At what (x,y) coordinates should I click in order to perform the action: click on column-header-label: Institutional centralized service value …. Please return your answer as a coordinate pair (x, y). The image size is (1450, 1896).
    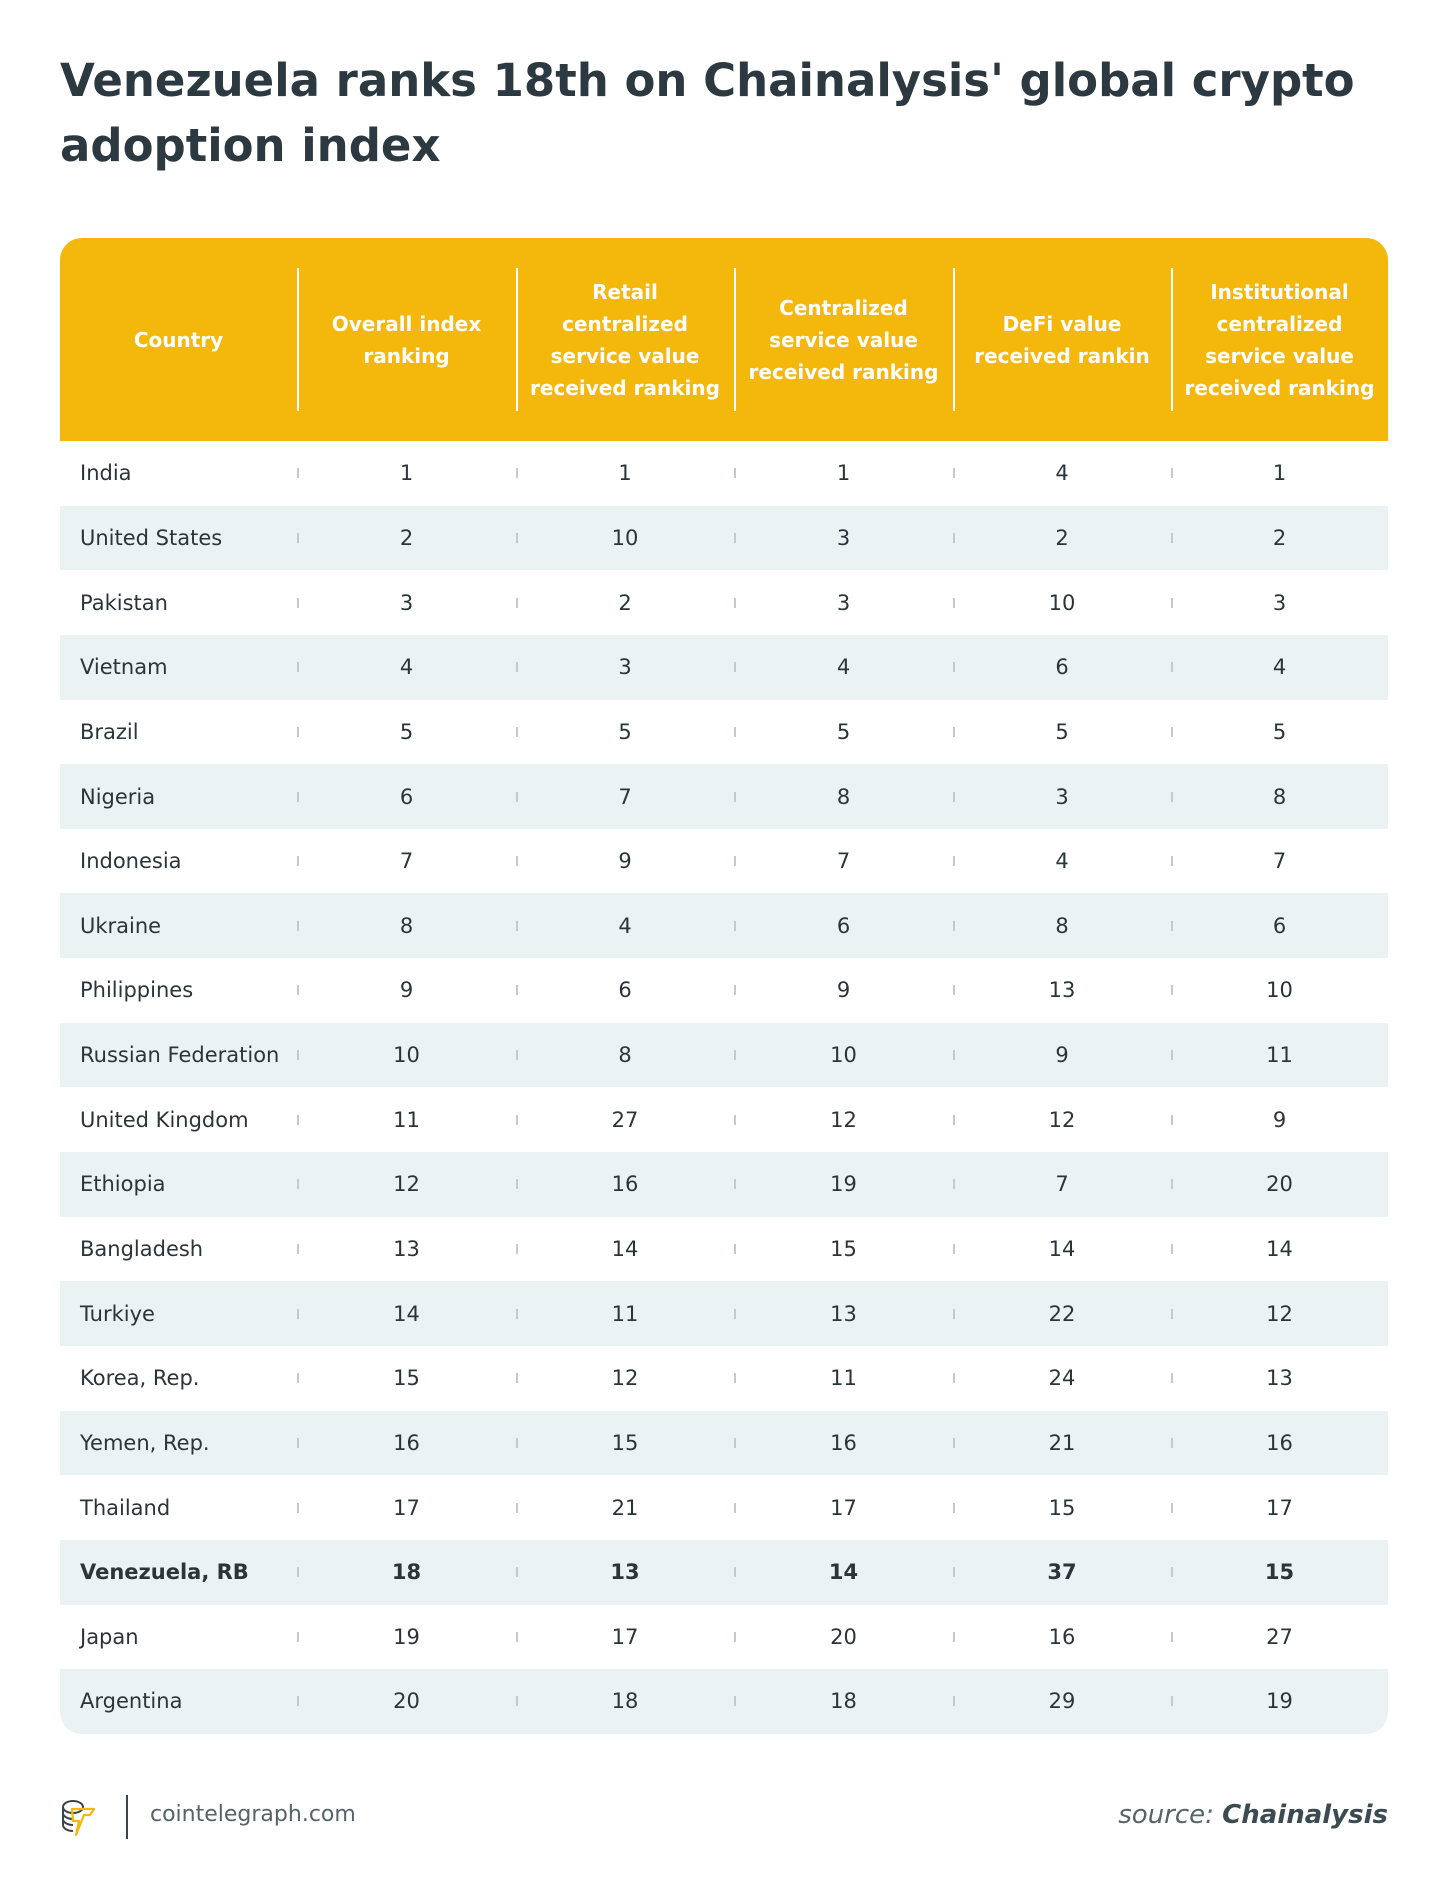
    Looking at the image, I should click on (1279, 339).